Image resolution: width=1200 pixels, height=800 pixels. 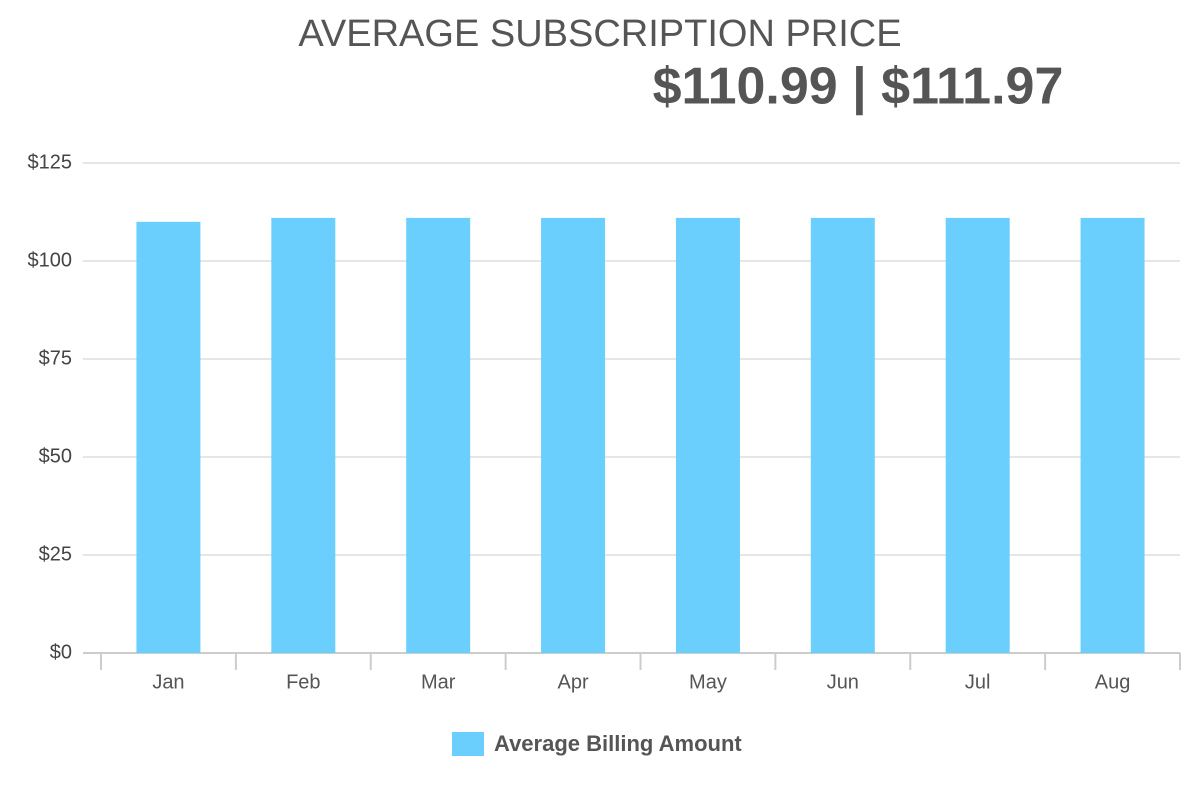 I want to click on x-tick-label: Jul, so click(x=978, y=682).